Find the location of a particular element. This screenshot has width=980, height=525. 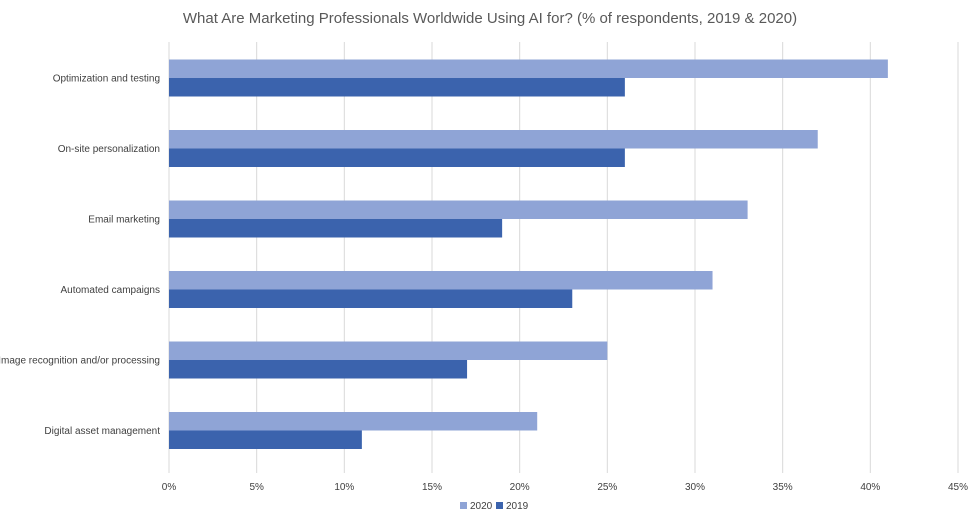

x-tick-labels: 0% 5% 10% 15% 20% 25% 30% 35% 40% 45% is located at coordinates (565, 487).